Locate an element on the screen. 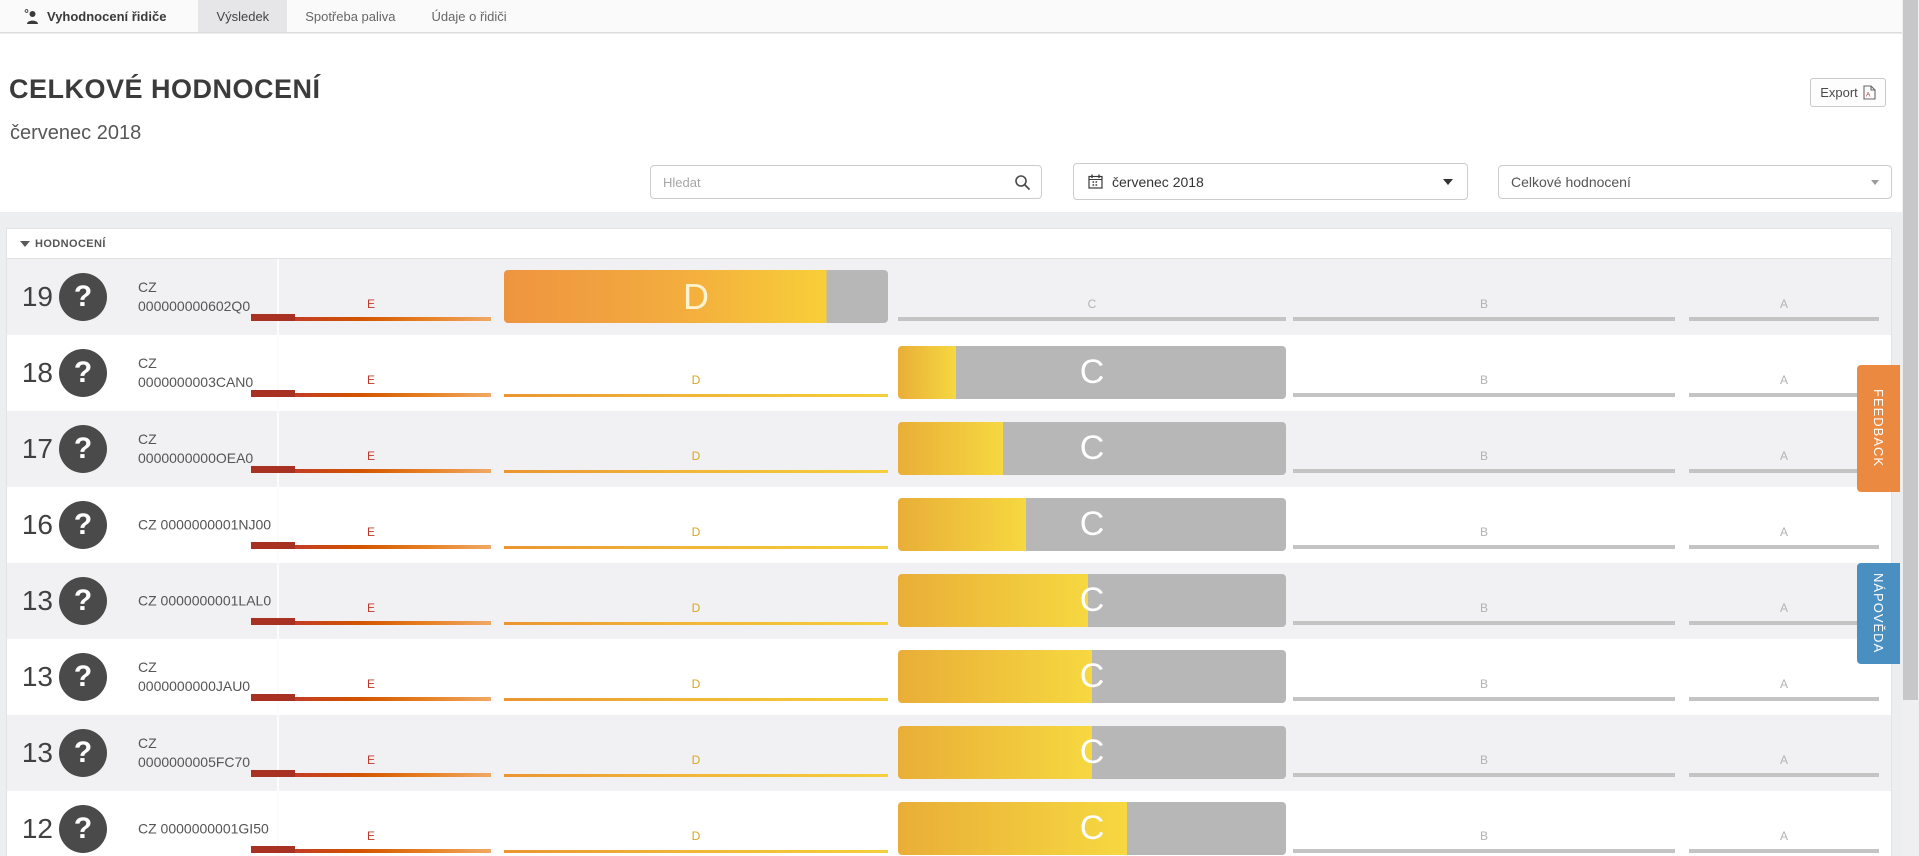 The image size is (1919, 856). feedback-tab: FEEDBACK is located at coordinates (1878, 428).